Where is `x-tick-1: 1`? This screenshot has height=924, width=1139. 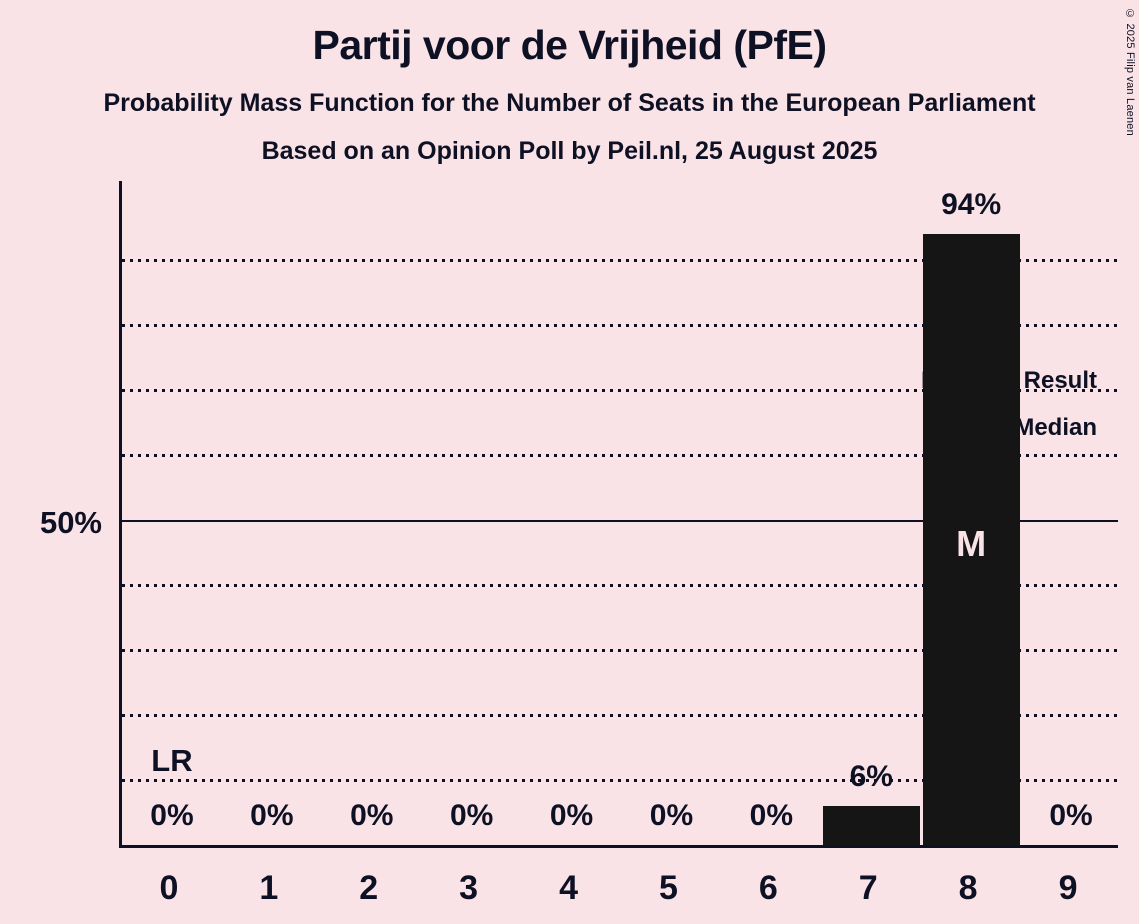
x-tick-1: 1 is located at coordinates (269, 888).